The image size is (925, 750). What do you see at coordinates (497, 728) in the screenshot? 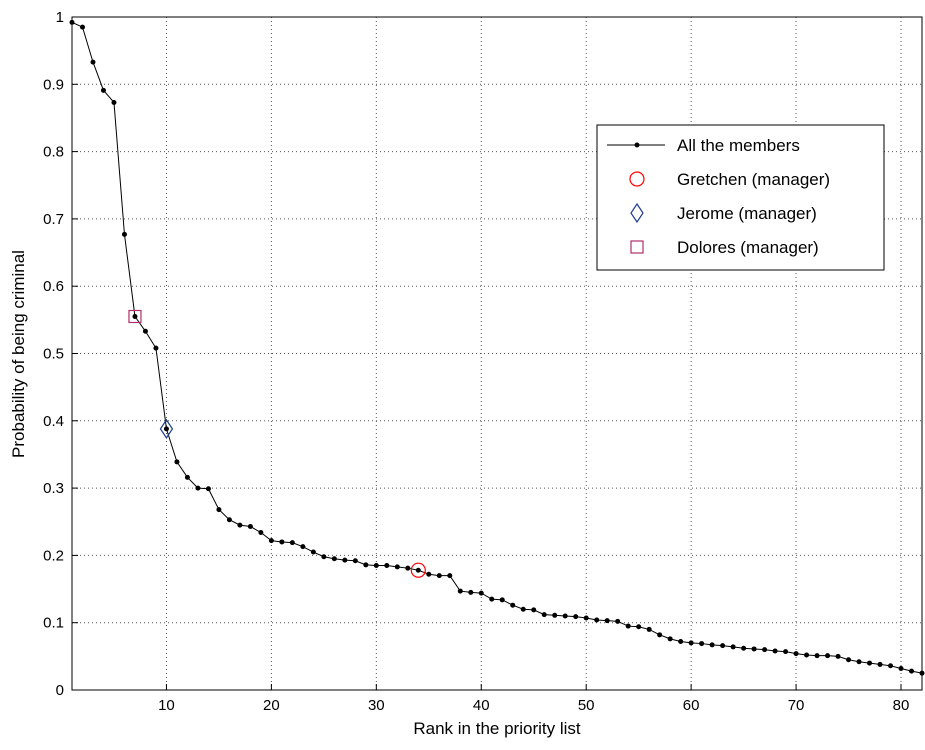
I see `x-axis-label: Rank in the priority list` at bounding box center [497, 728].